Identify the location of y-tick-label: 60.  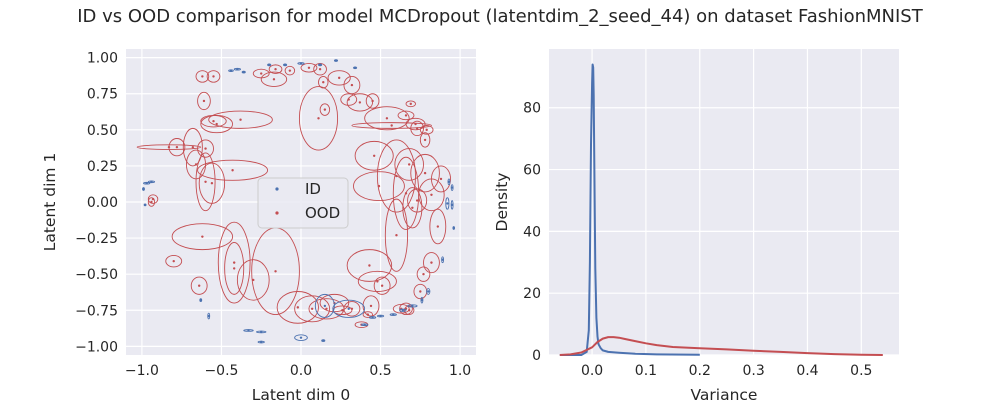
(532, 171).